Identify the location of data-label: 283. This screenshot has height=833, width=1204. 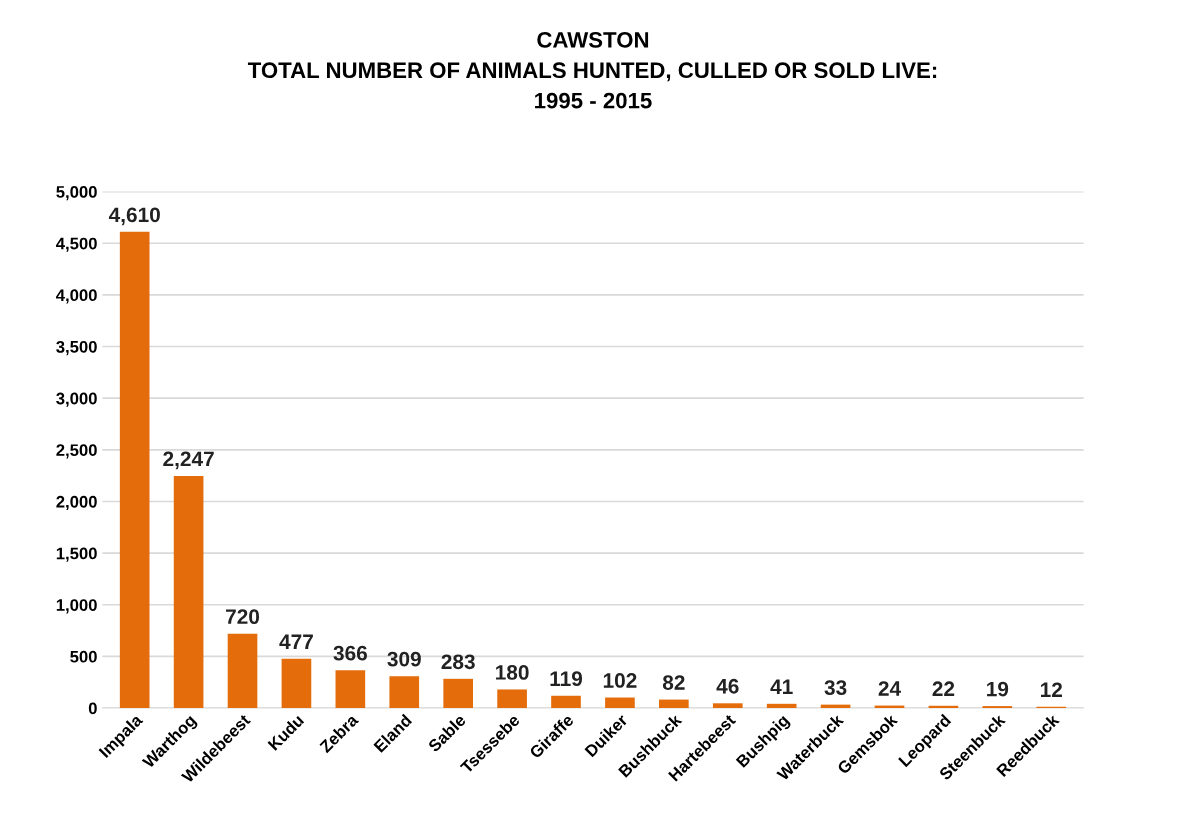
(458, 662).